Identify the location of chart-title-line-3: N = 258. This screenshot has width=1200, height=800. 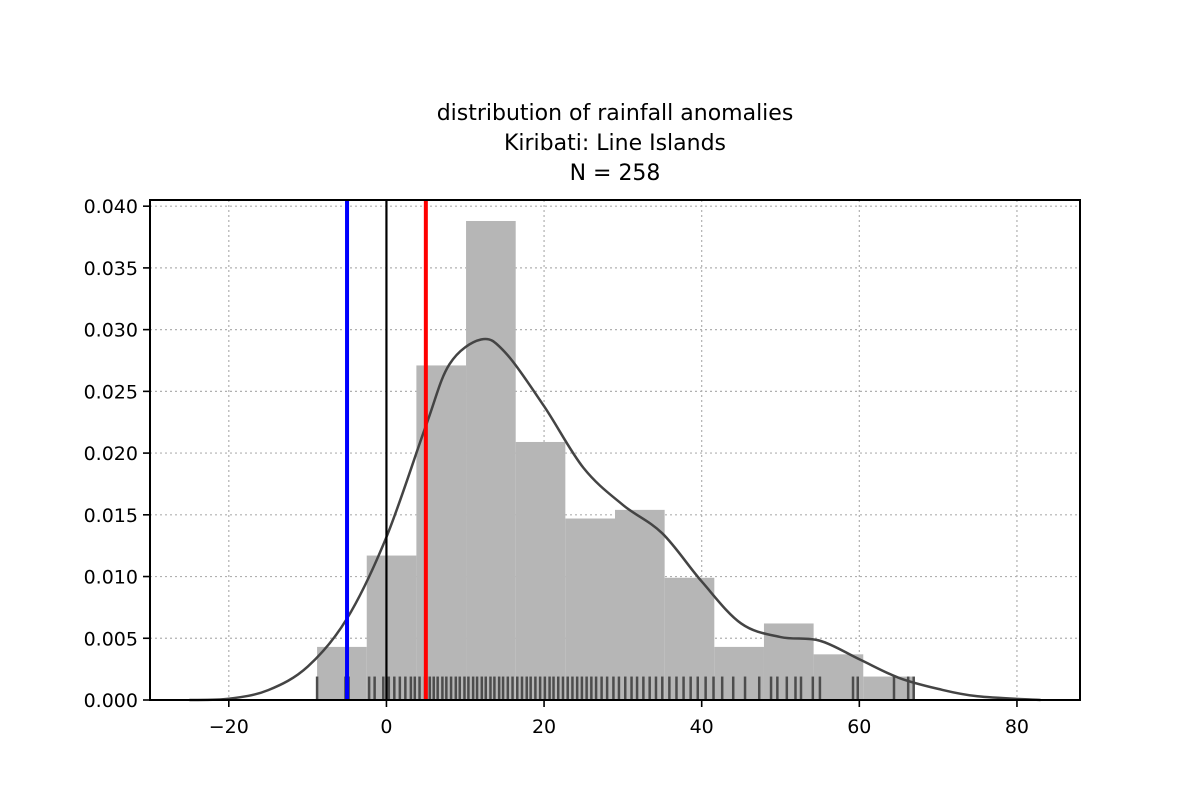
(615, 173).